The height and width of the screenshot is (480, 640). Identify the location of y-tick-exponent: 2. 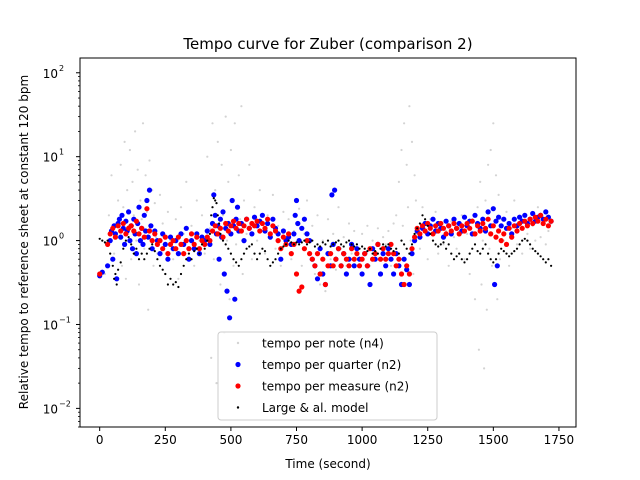
(61, 68).